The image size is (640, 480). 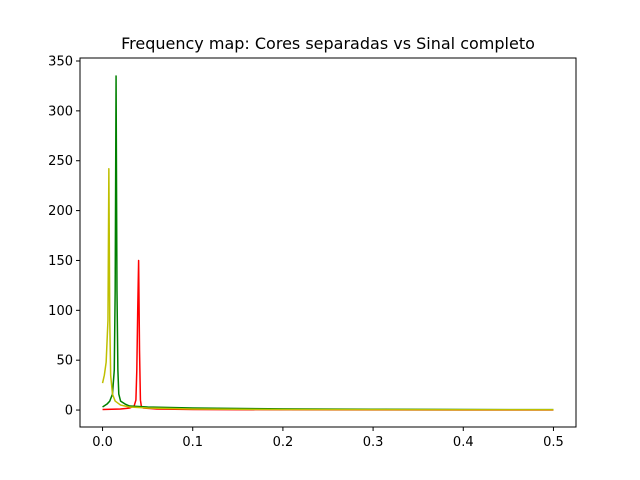 What do you see at coordinates (60, 211) in the screenshot?
I see `y-tick-label: 200` at bounding box center [60, 211].